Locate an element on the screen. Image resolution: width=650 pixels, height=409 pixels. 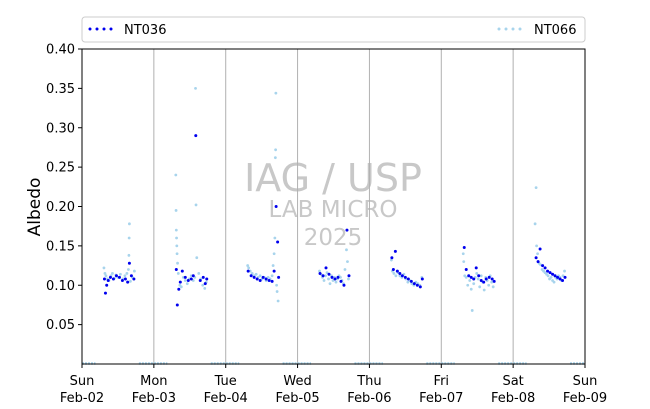
y-tick-label: 0.05 is located at coordinates (60, 325).